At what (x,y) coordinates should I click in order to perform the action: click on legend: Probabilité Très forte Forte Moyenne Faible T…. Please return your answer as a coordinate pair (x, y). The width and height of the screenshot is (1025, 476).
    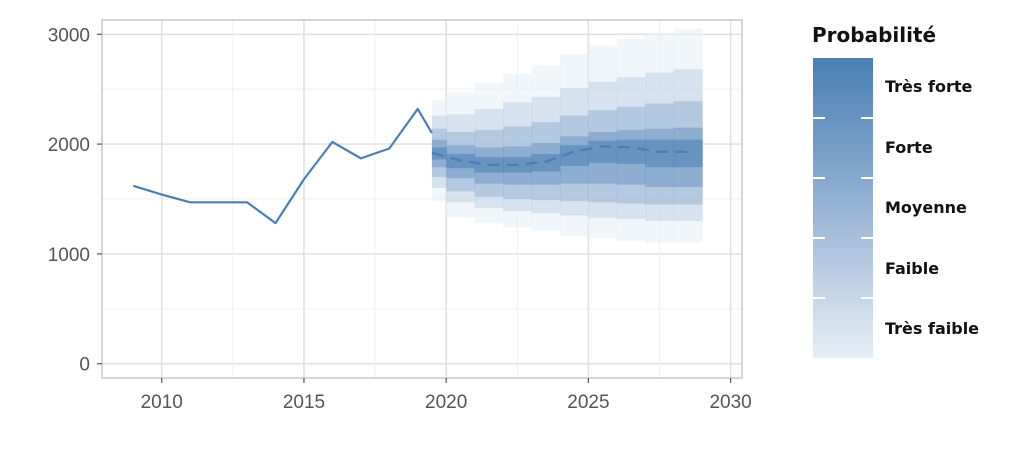
    Looking at the image, I should click on (895, 190).